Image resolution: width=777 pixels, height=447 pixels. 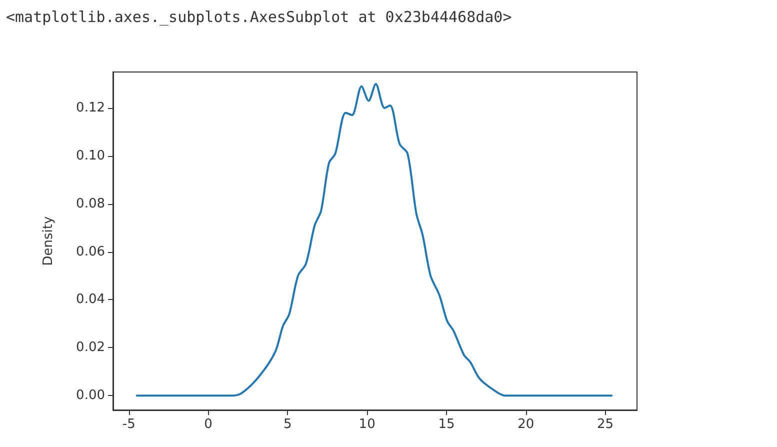 I want to click on x-tick-label: -5, so click(x=129, y=424).